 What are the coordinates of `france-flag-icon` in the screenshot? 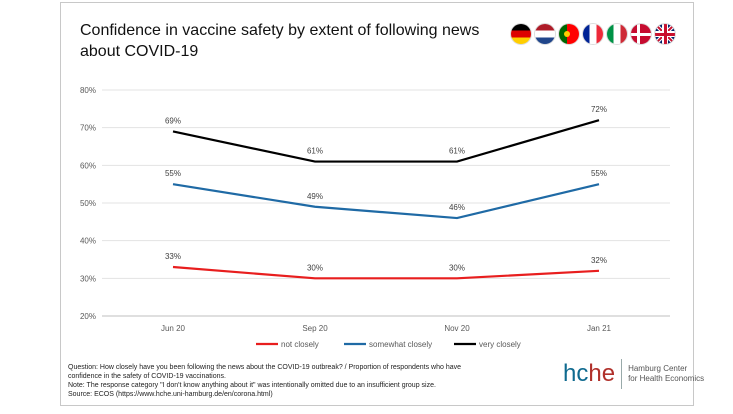 It's located at (593, 34).